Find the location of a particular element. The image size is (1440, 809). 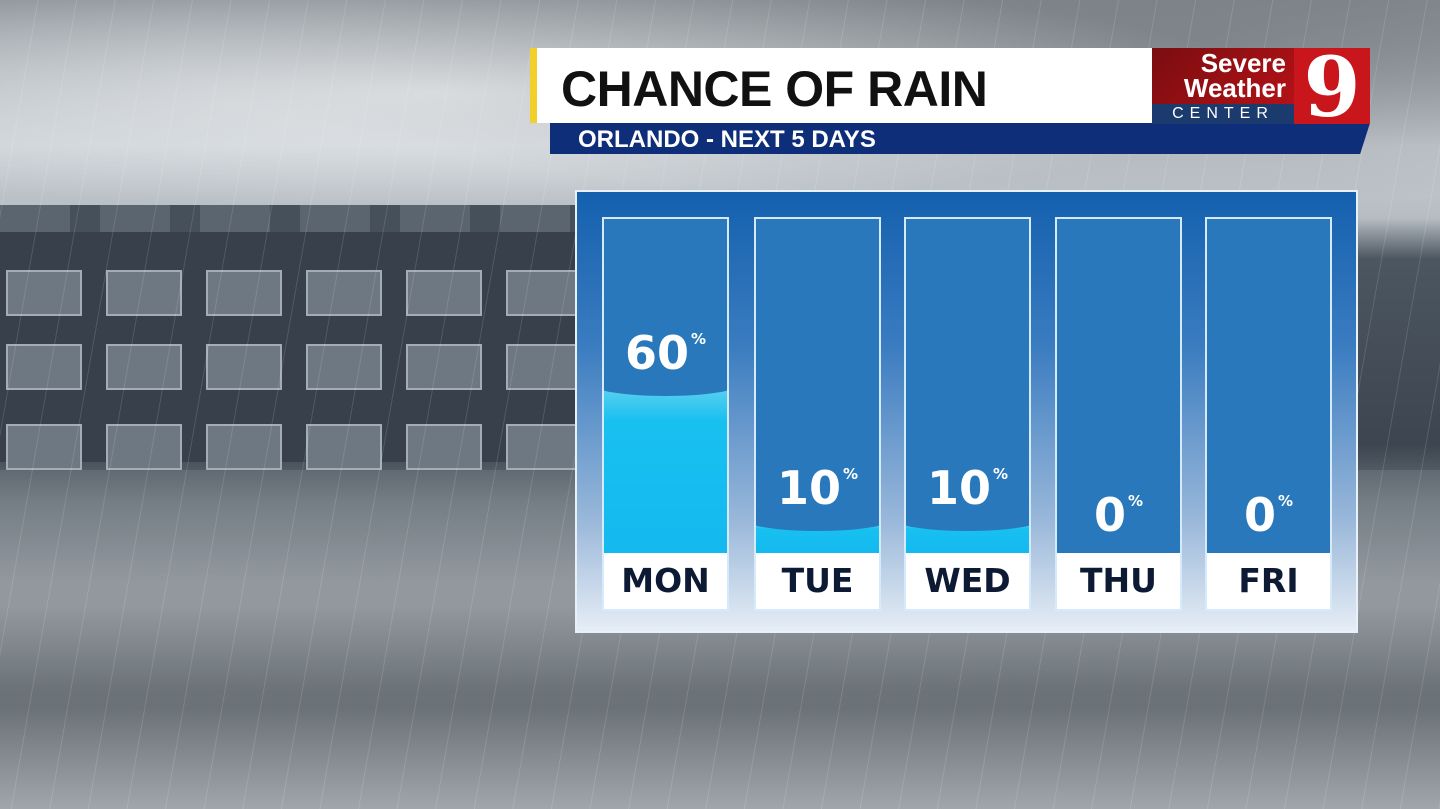

value-label: 60% is located at coordinates (665, 353).